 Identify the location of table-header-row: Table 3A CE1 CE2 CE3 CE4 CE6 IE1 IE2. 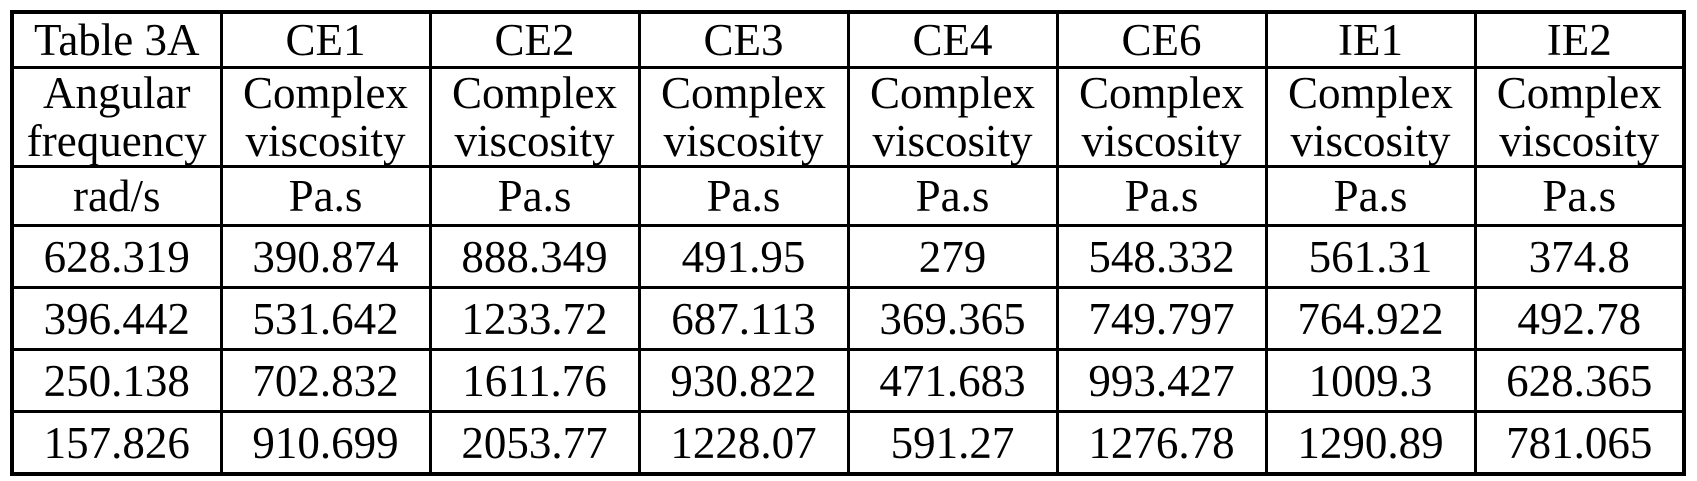
(848, 39).